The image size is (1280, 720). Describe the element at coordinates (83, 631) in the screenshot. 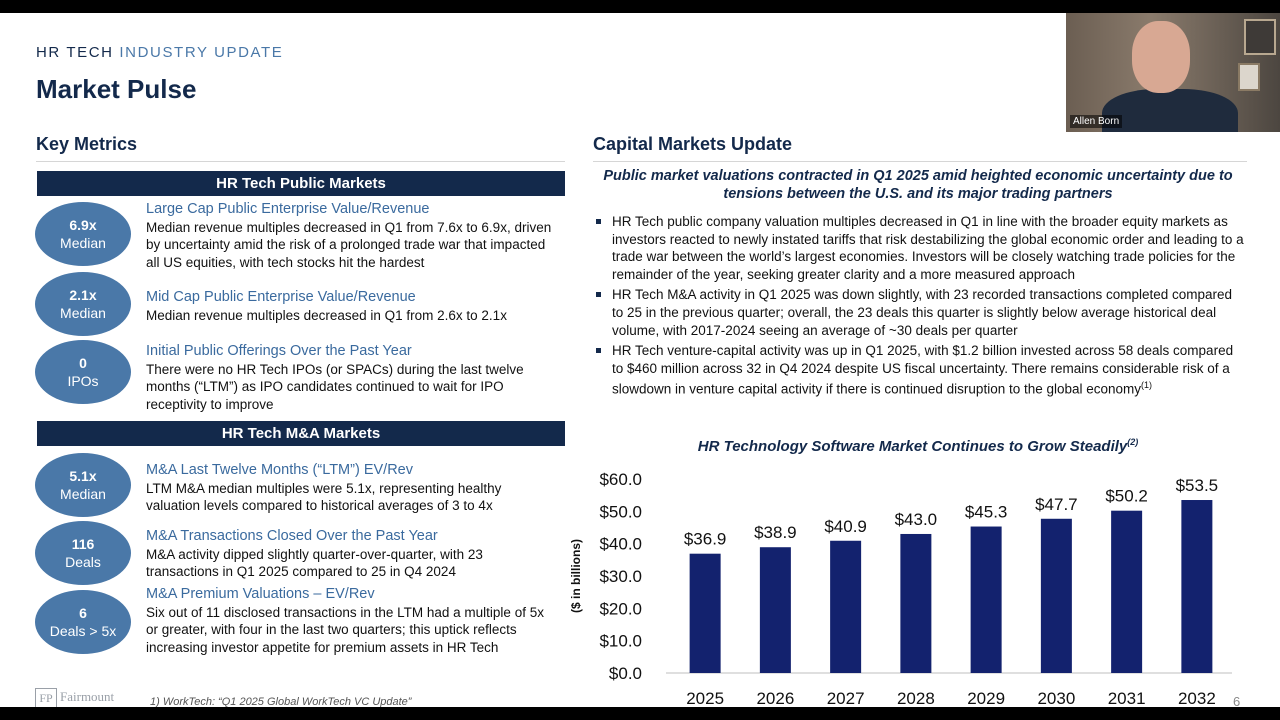

I see `metric-unit: Deals > 5x` at that location.